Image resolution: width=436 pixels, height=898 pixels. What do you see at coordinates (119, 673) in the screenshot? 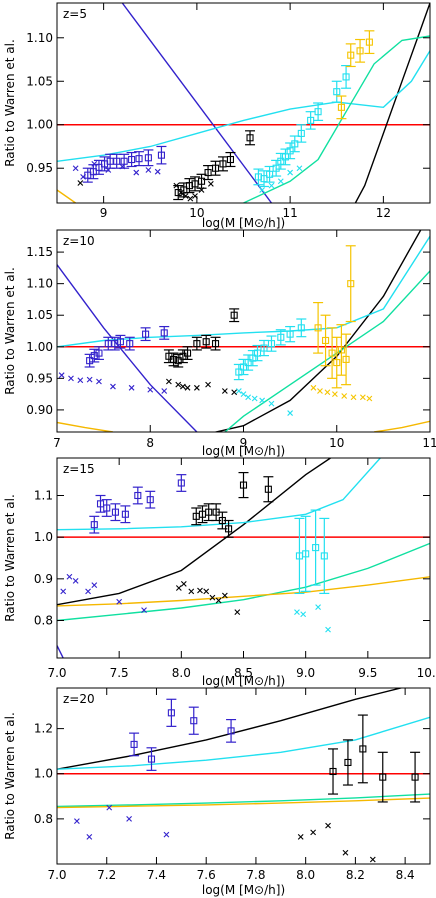
I see `x-tick-label: 7.5` at bounding box center [119, 673].